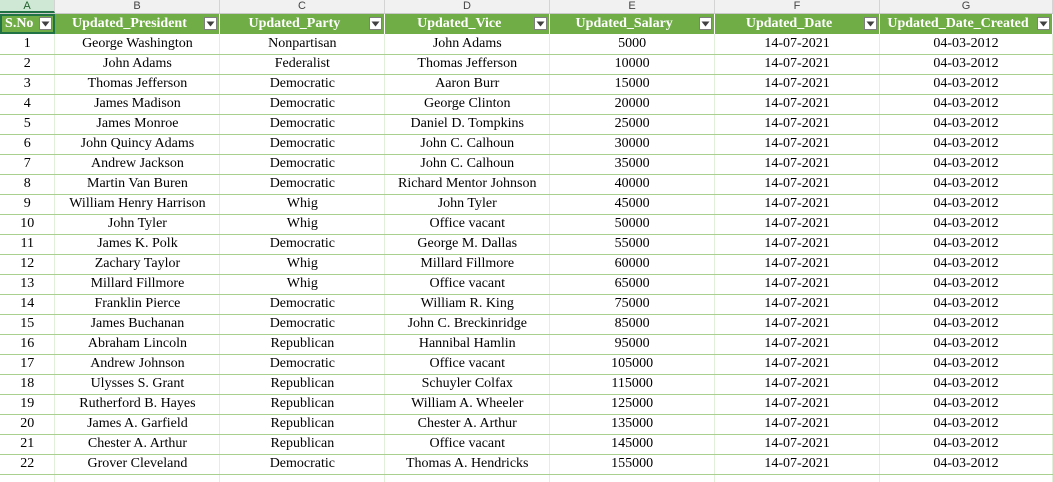 This screenshot has width=1053, height=482. What do you see at coordinates (632, 284) in the screenshot?
I see `table-cell: 65000` at bounding box center [632, 284].